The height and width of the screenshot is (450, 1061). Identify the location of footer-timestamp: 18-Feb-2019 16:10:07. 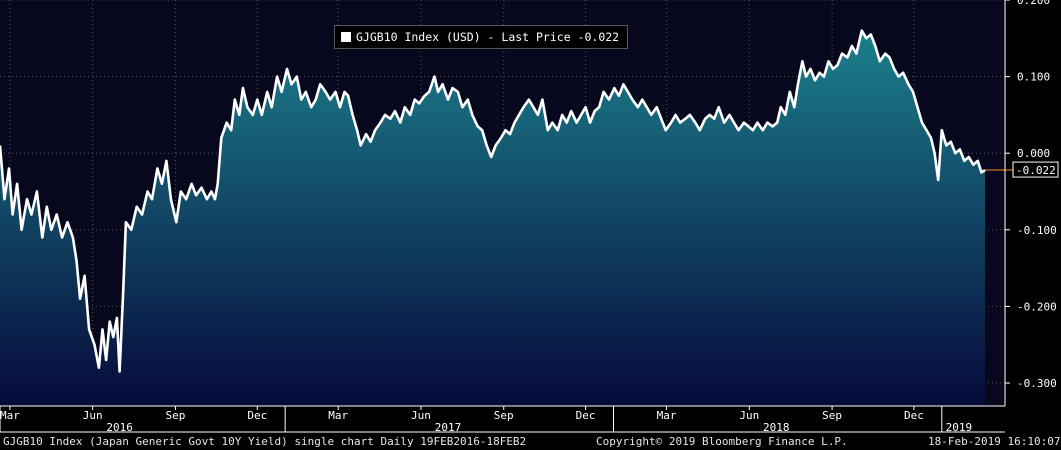
(994, 441).